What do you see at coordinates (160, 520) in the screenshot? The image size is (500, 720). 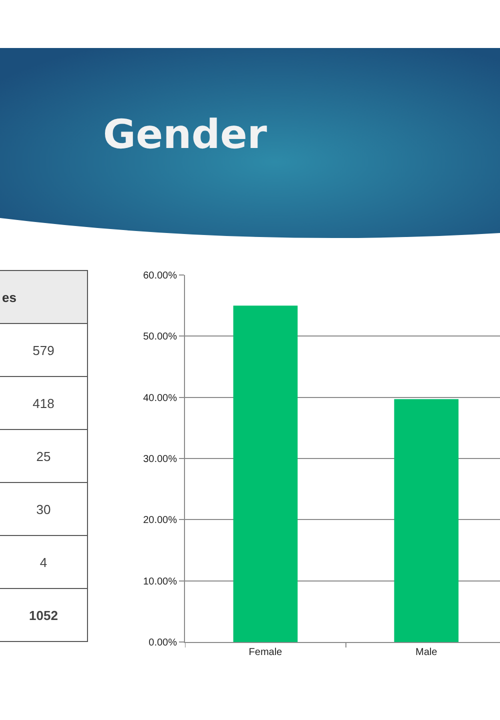 I see `y-tick-label: 20.00%` at bounding box center [160, 520].